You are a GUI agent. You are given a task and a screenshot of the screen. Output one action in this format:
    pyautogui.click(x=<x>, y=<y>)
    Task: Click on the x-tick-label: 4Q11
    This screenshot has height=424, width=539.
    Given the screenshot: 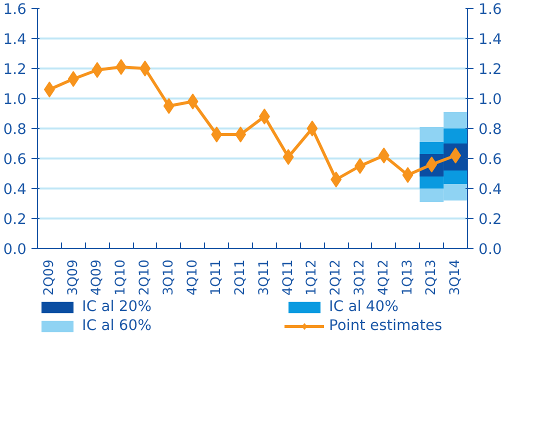 What is the action you would take?
    pyautogui.click(x=288, y=277)
    